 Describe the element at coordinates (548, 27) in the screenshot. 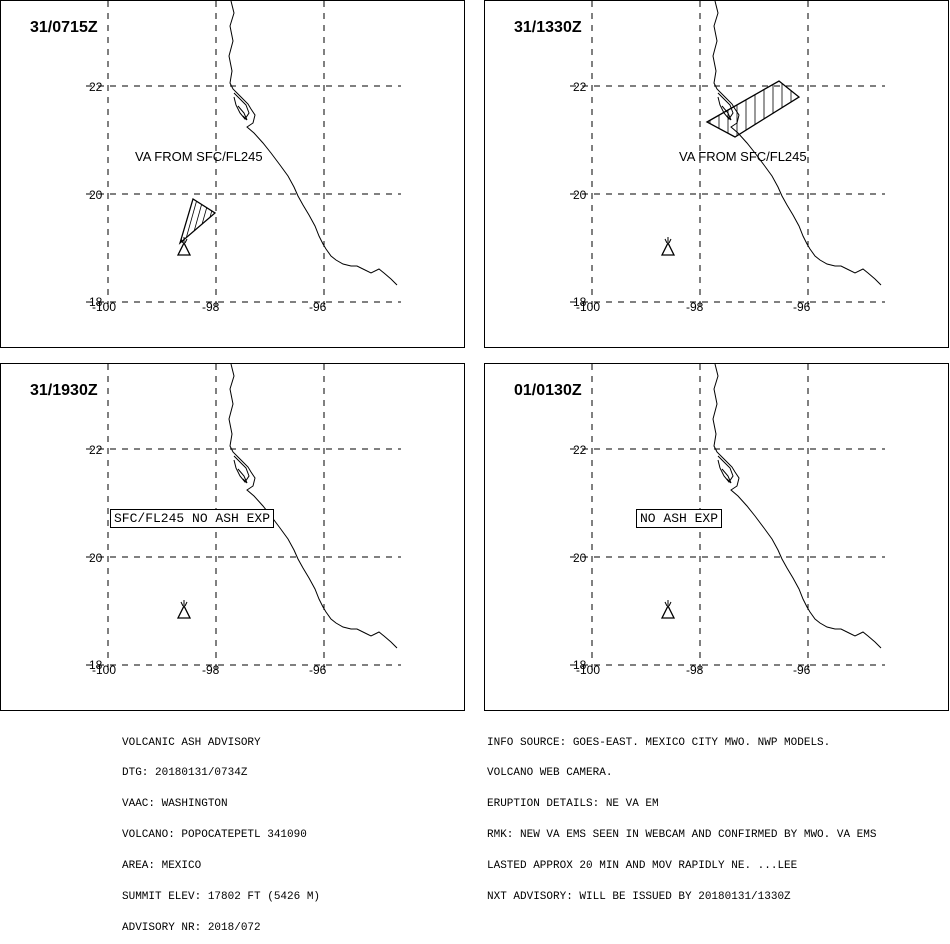

I see `panel-valid-time: 31/1330Z` at that location.